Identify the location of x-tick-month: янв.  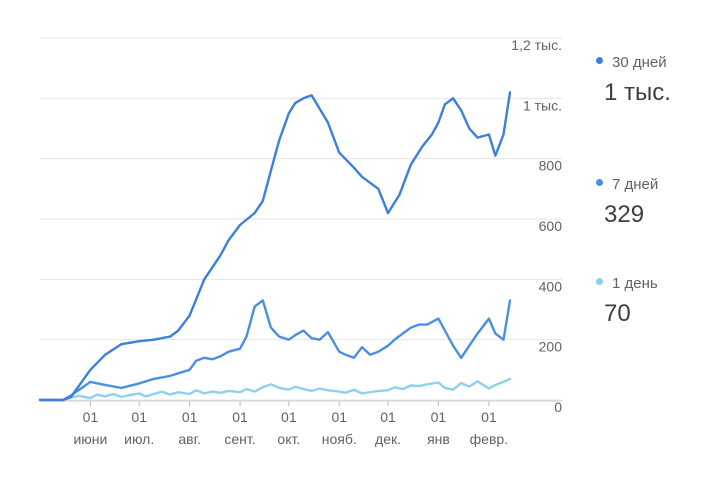
(438, 439).